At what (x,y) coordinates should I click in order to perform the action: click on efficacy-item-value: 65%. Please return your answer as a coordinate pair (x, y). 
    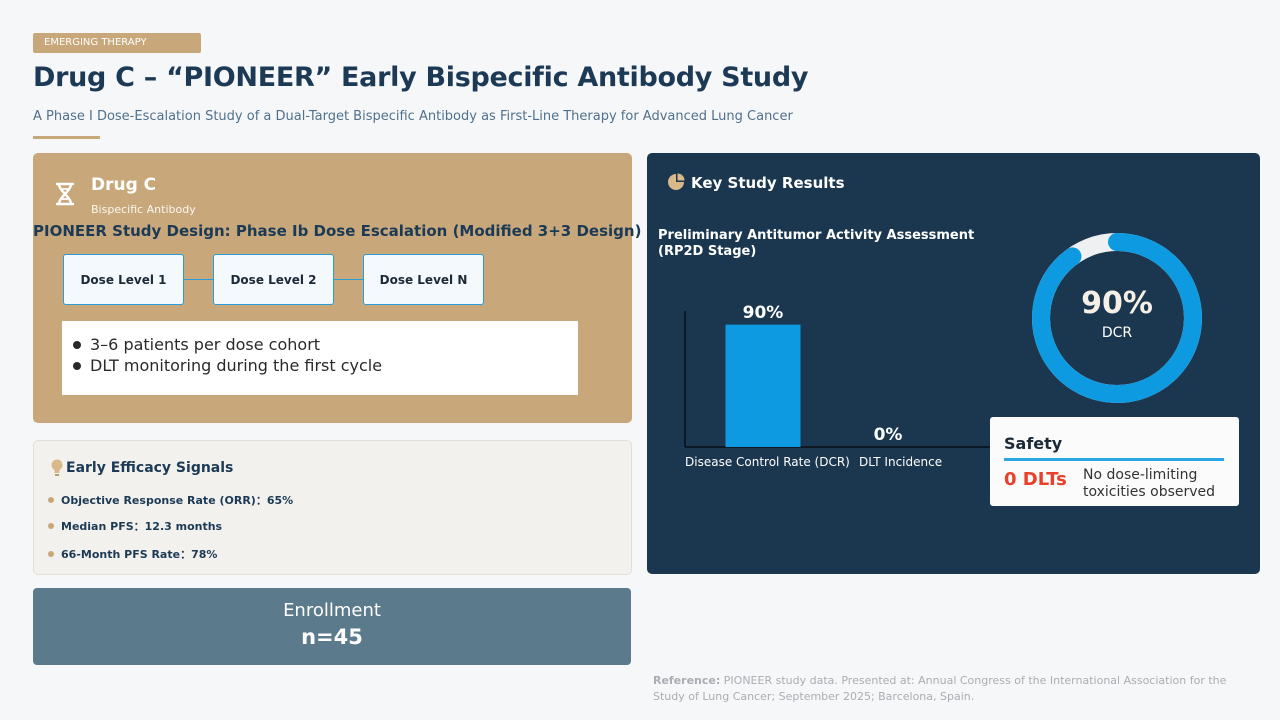
    Looking at the image, I should click on (280, 500).